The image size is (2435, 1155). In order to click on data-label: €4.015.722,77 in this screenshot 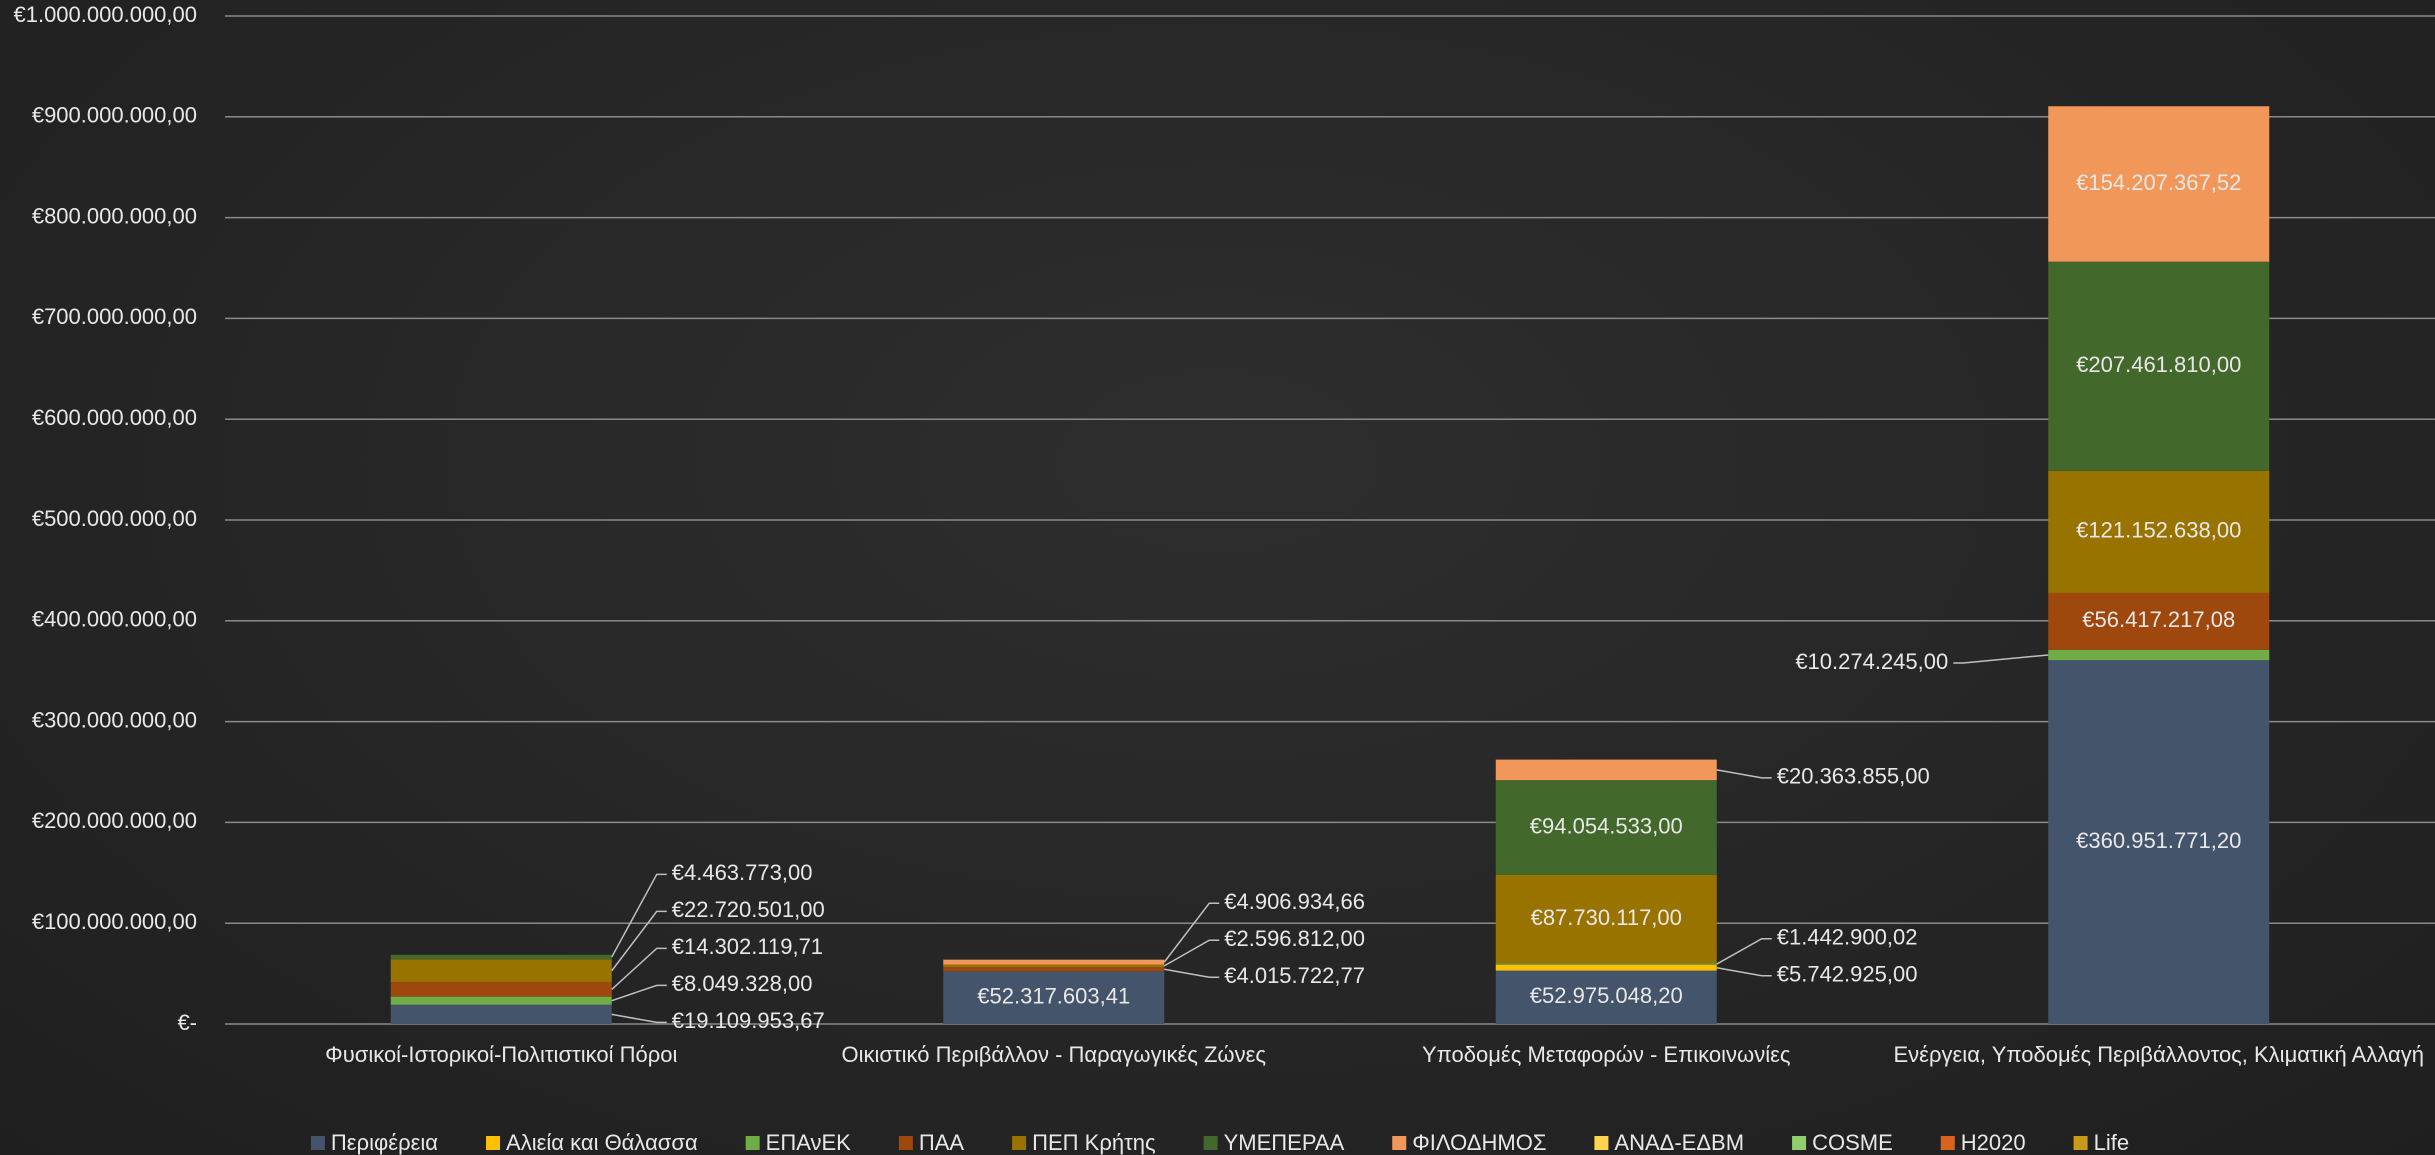, I will do `click(1294, 975)`.